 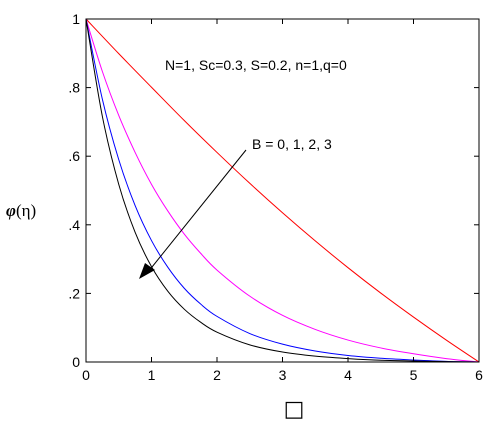 What do you see at coordinates (11, 210) in the screenshot?
I see `y-axis-symbol: φ` at bounding box center [11, 210].